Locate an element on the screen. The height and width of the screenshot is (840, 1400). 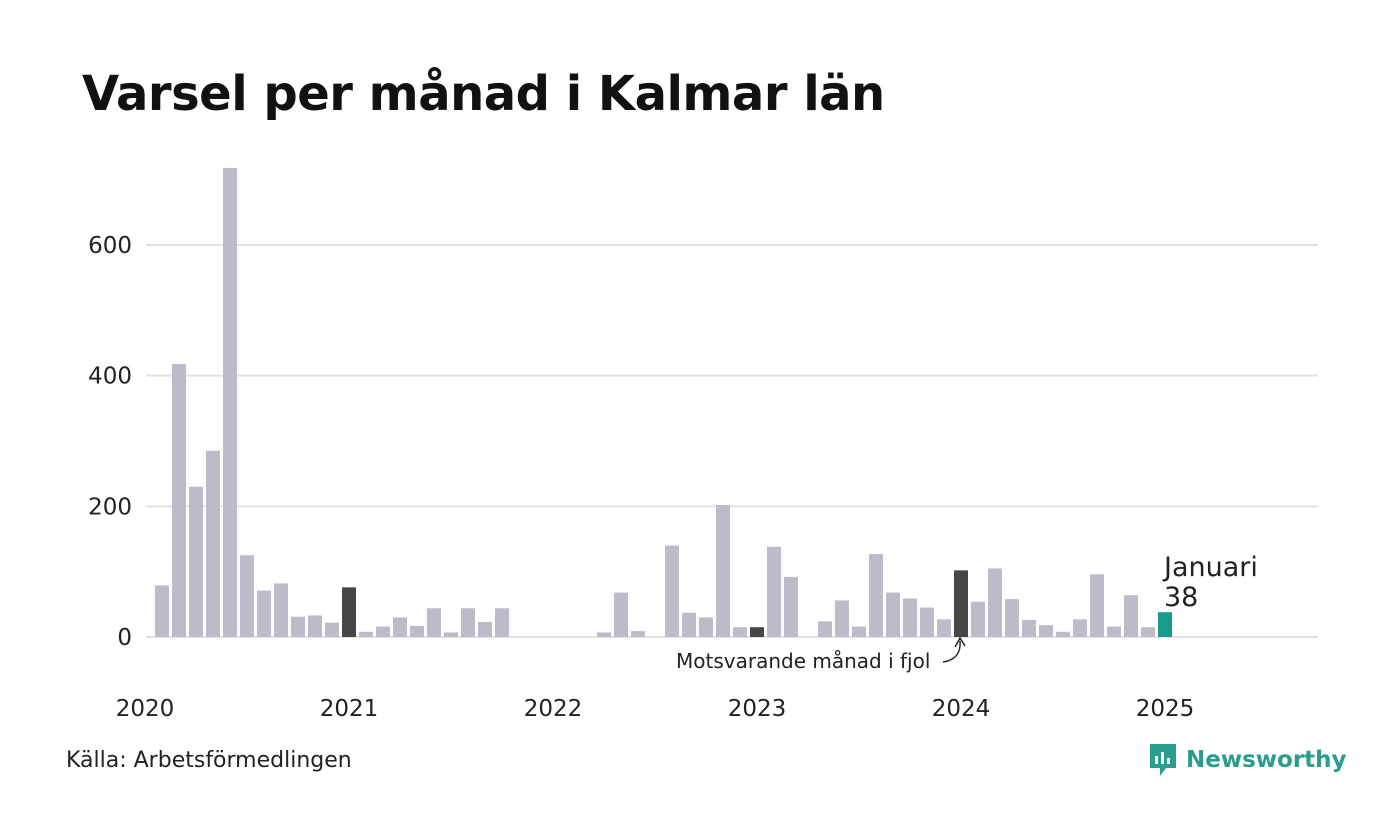
highlight-month-label: Januari is located at coordinates (1210, 567).